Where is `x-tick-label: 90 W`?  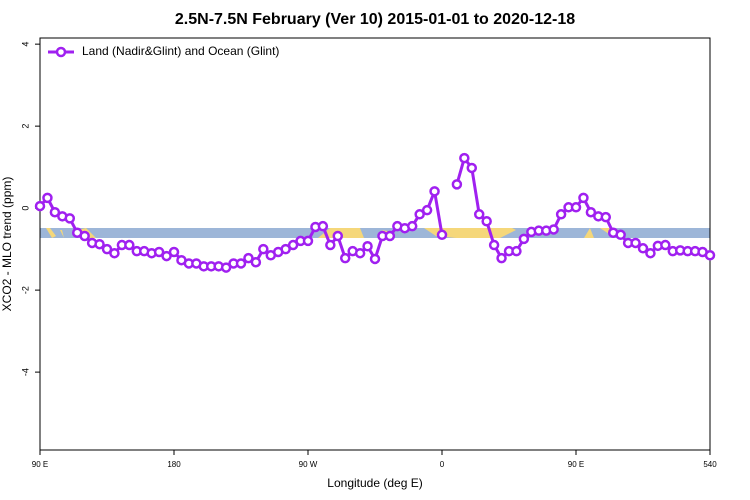 x-tick-label: 90 W is located at coordinates (308, 464).